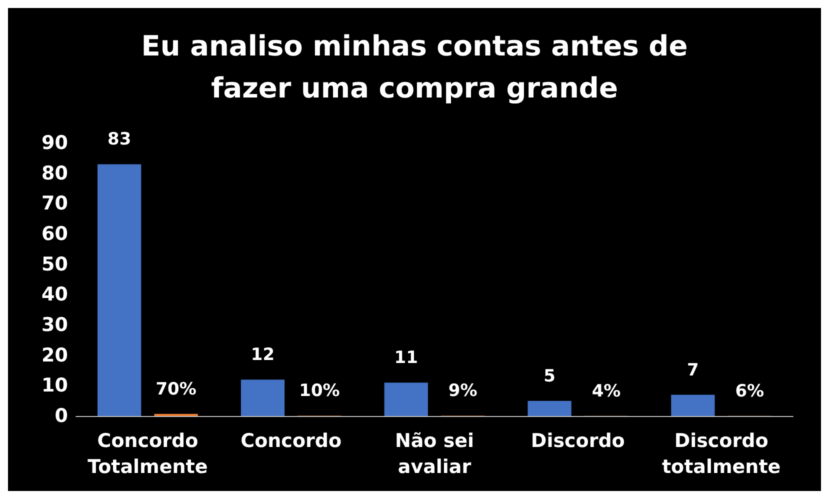 This screenshot has height=499, width=829. I want to click on y-tick-label: 0, so click(61, 416).